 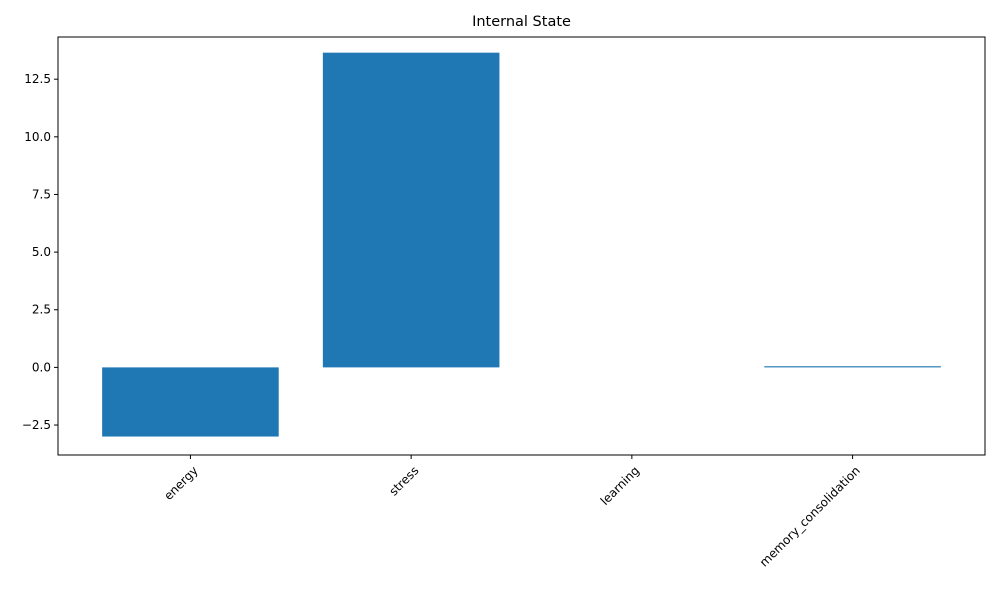 I want to click on y-tick-label: 7.5, so click(x=41, y=194).